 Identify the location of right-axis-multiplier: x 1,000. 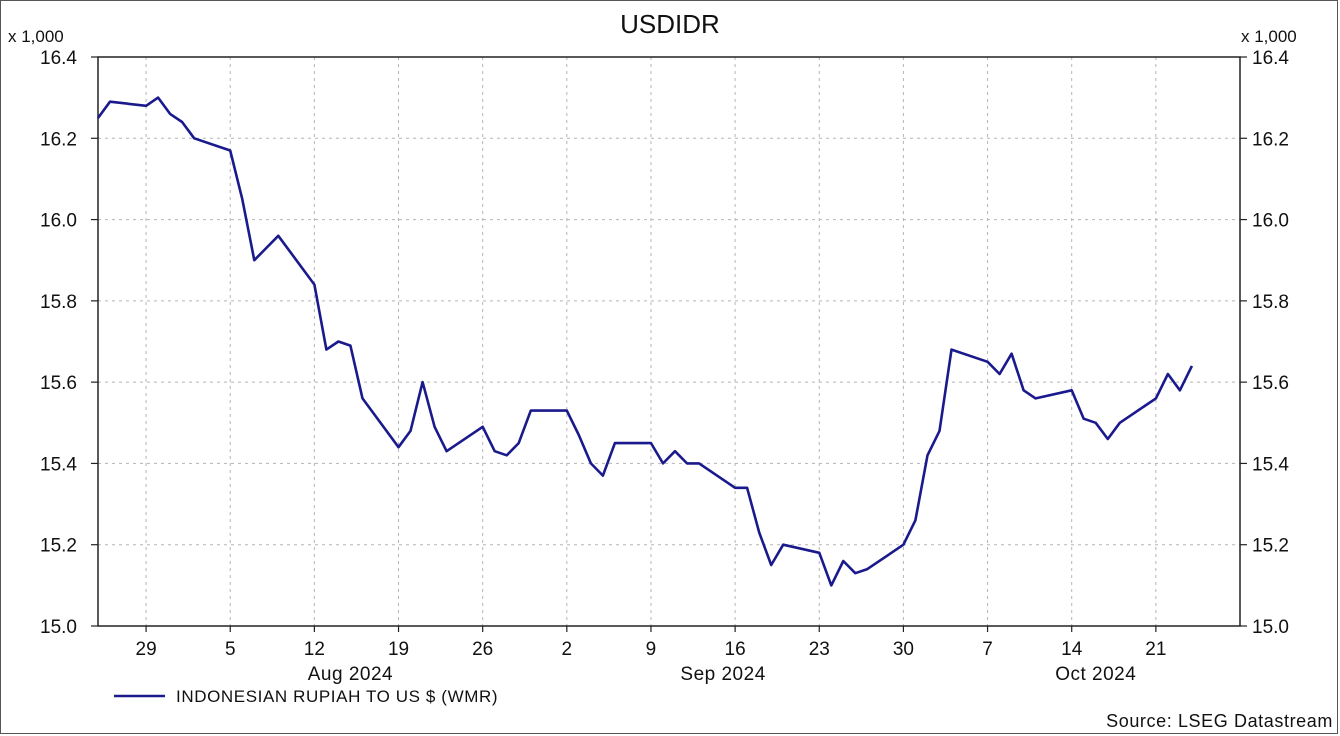
(1269, 36).